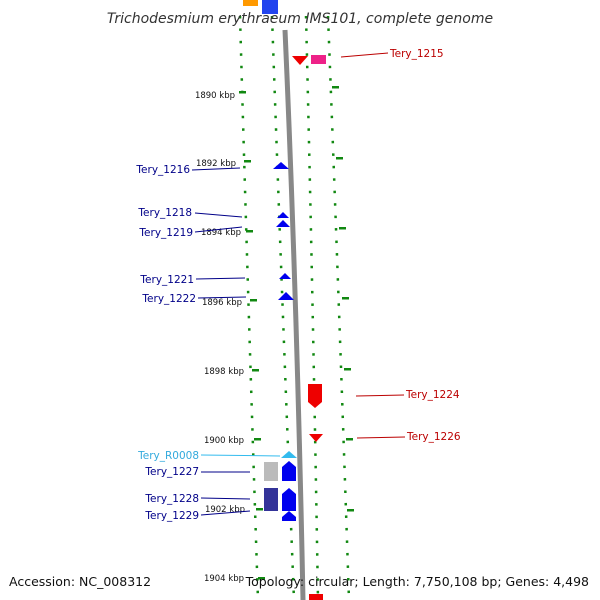 This screenshot has height=600, width=600. I want to click on label-tery-1222: Tery_1222, so click(168, 299).